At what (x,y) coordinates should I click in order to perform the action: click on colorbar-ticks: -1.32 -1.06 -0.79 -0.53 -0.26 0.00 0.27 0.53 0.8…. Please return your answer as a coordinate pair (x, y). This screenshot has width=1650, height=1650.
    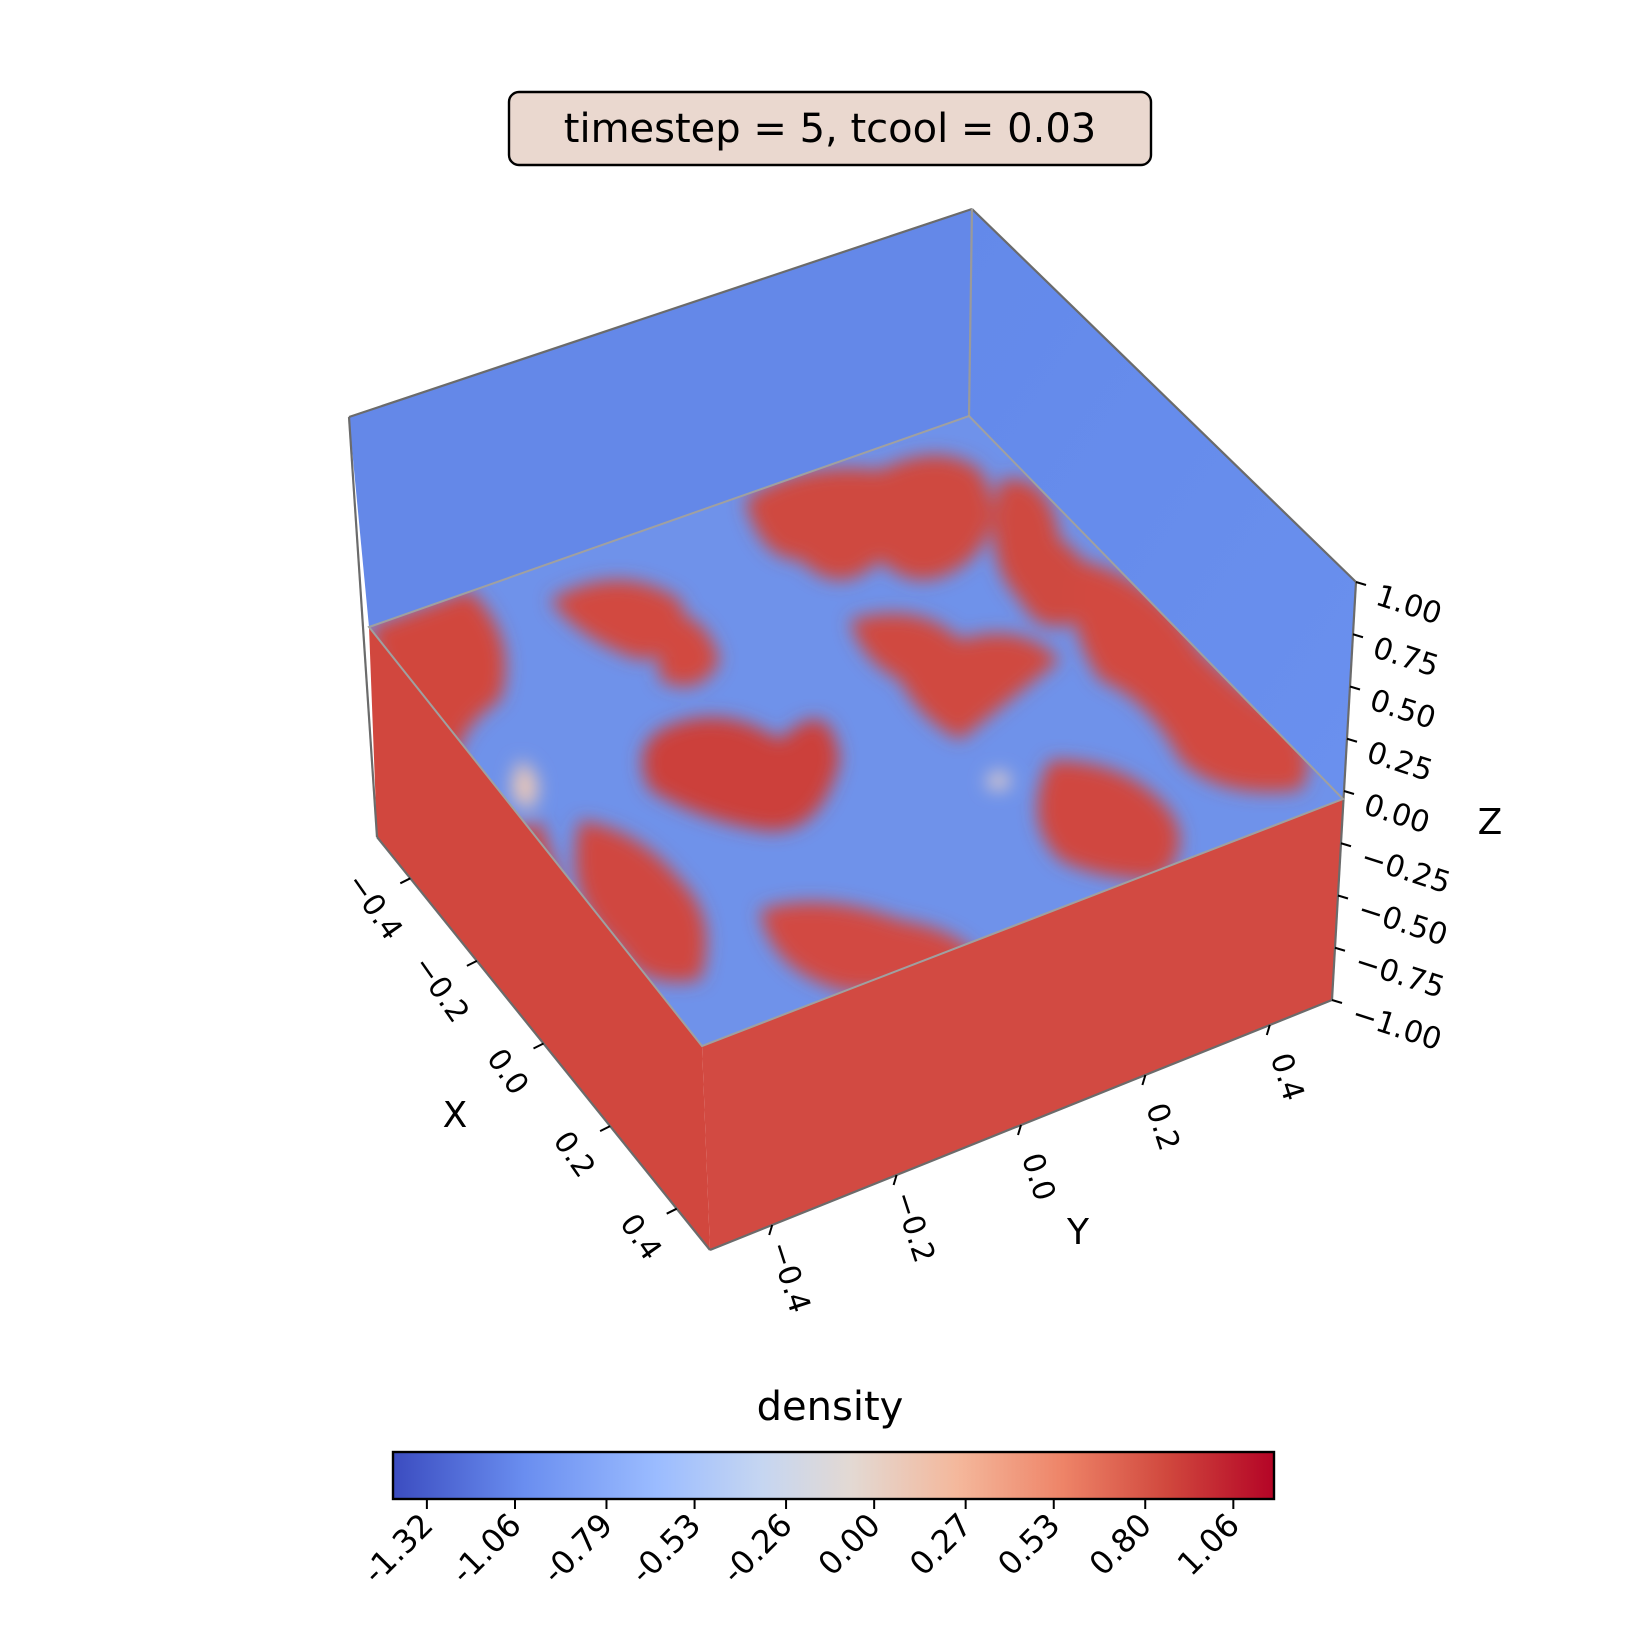
    Looking at the image, I should click on (801, 1545).